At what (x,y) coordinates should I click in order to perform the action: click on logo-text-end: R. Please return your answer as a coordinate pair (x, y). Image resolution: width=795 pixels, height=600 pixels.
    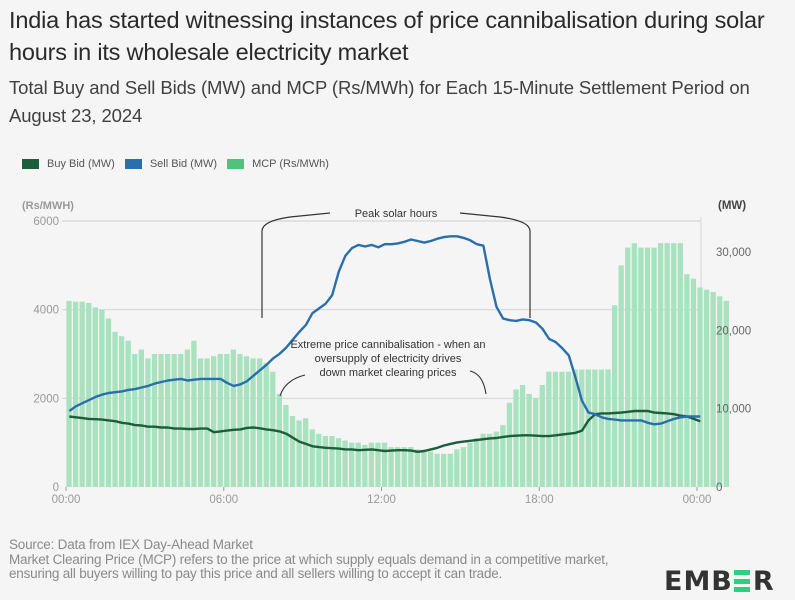
    Looking at the image, I should click on (763, 581).